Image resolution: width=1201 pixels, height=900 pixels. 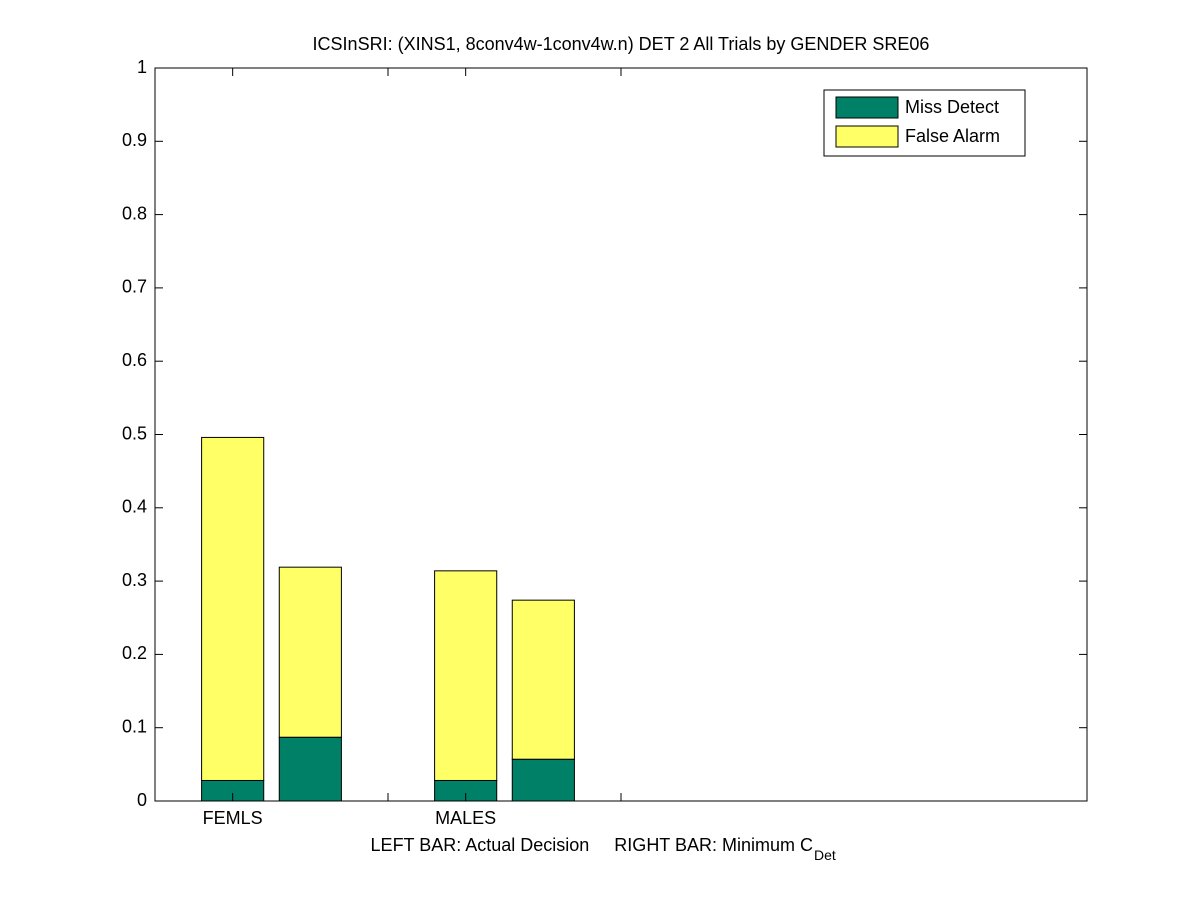 What do you see at coordinates (134, 213) in the screenshot?
I see `y-tick-label: 0.8` at bounding box center [134, 213].